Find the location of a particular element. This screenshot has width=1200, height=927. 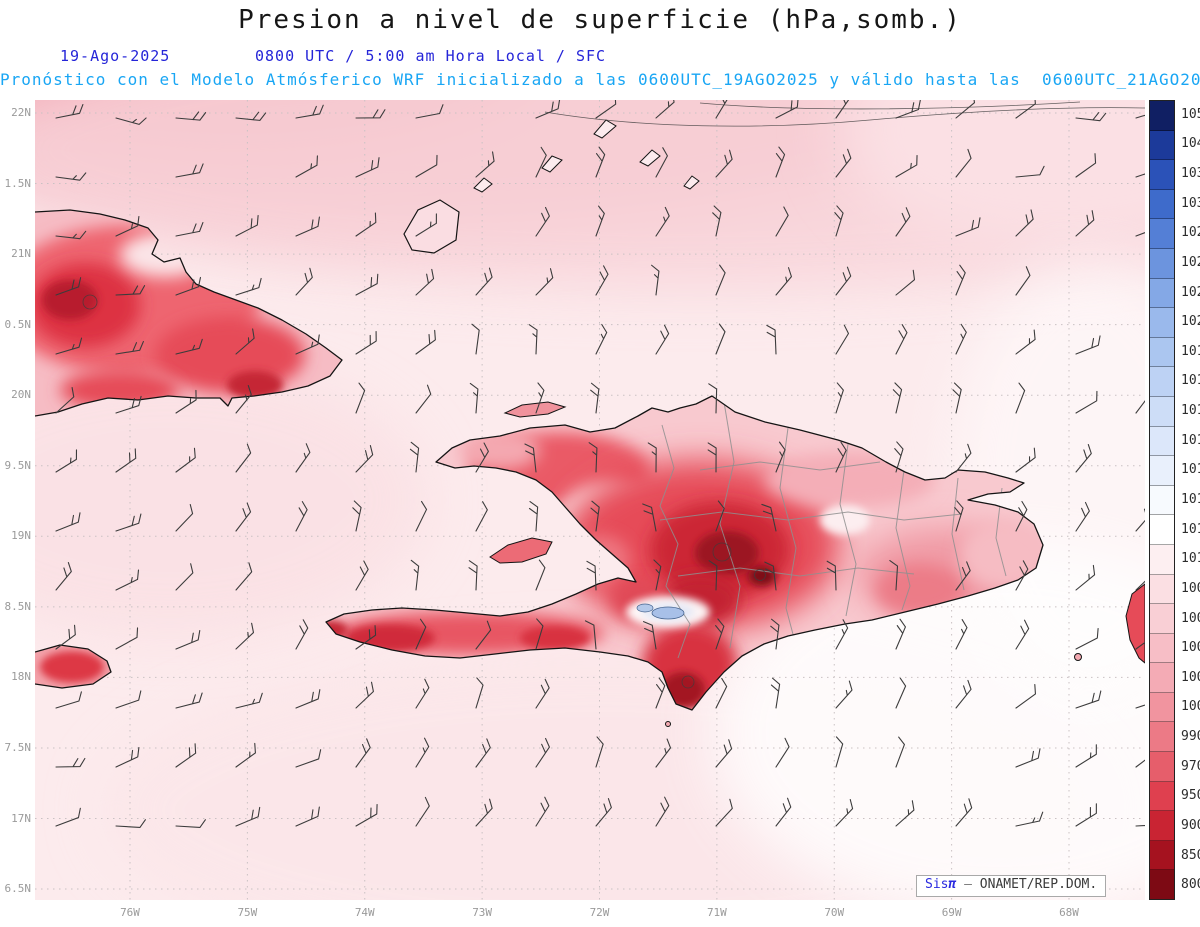

colorbar-tick-label: 1013 is located at coordinates (1190, 499).